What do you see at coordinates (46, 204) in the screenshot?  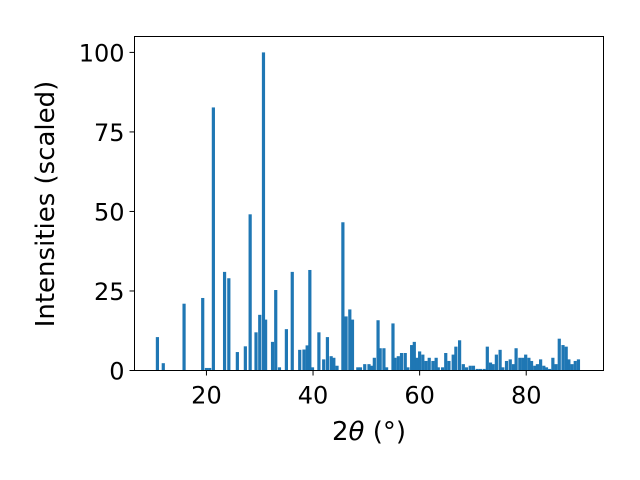 I see `y-axis-label: Intensities (scaled)` at bounding box center [46, 204].